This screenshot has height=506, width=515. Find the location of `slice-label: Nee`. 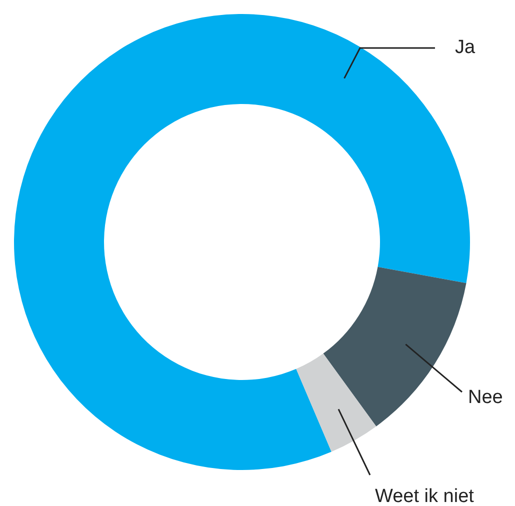

slice-label: Nee is located at coordinates (485, 397).